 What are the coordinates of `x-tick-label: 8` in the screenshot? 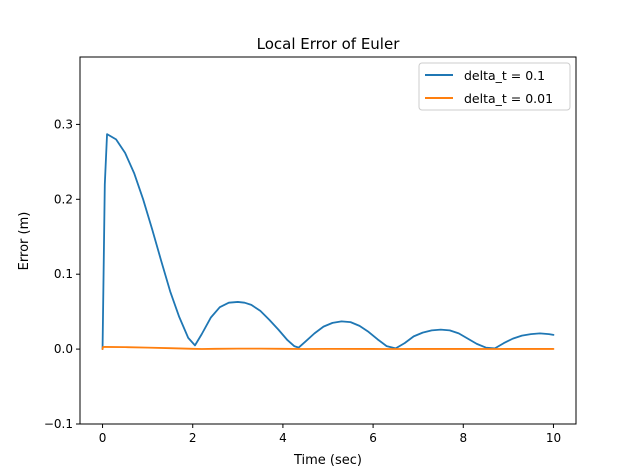 It's located at (463, 438).